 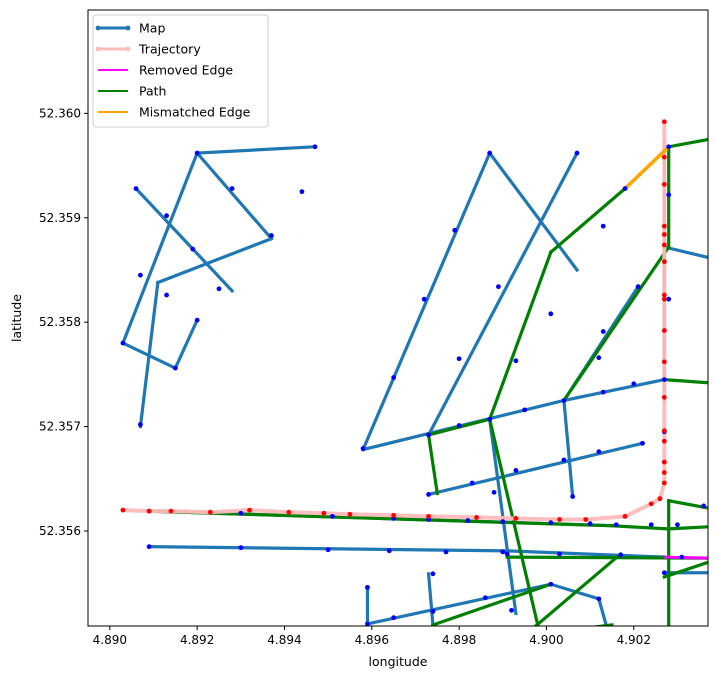 I want to click on x-axis-label: longitude, so click(x=398, y=661).